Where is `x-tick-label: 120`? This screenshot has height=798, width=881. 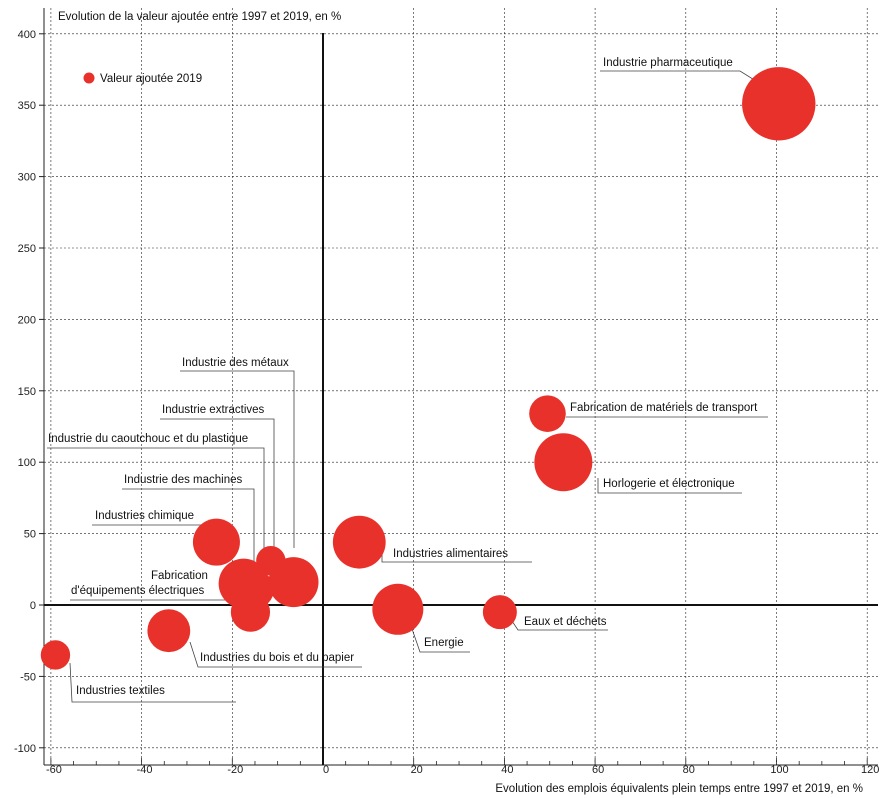 x-tick-label: 120 is located at coordinates (870, 770).